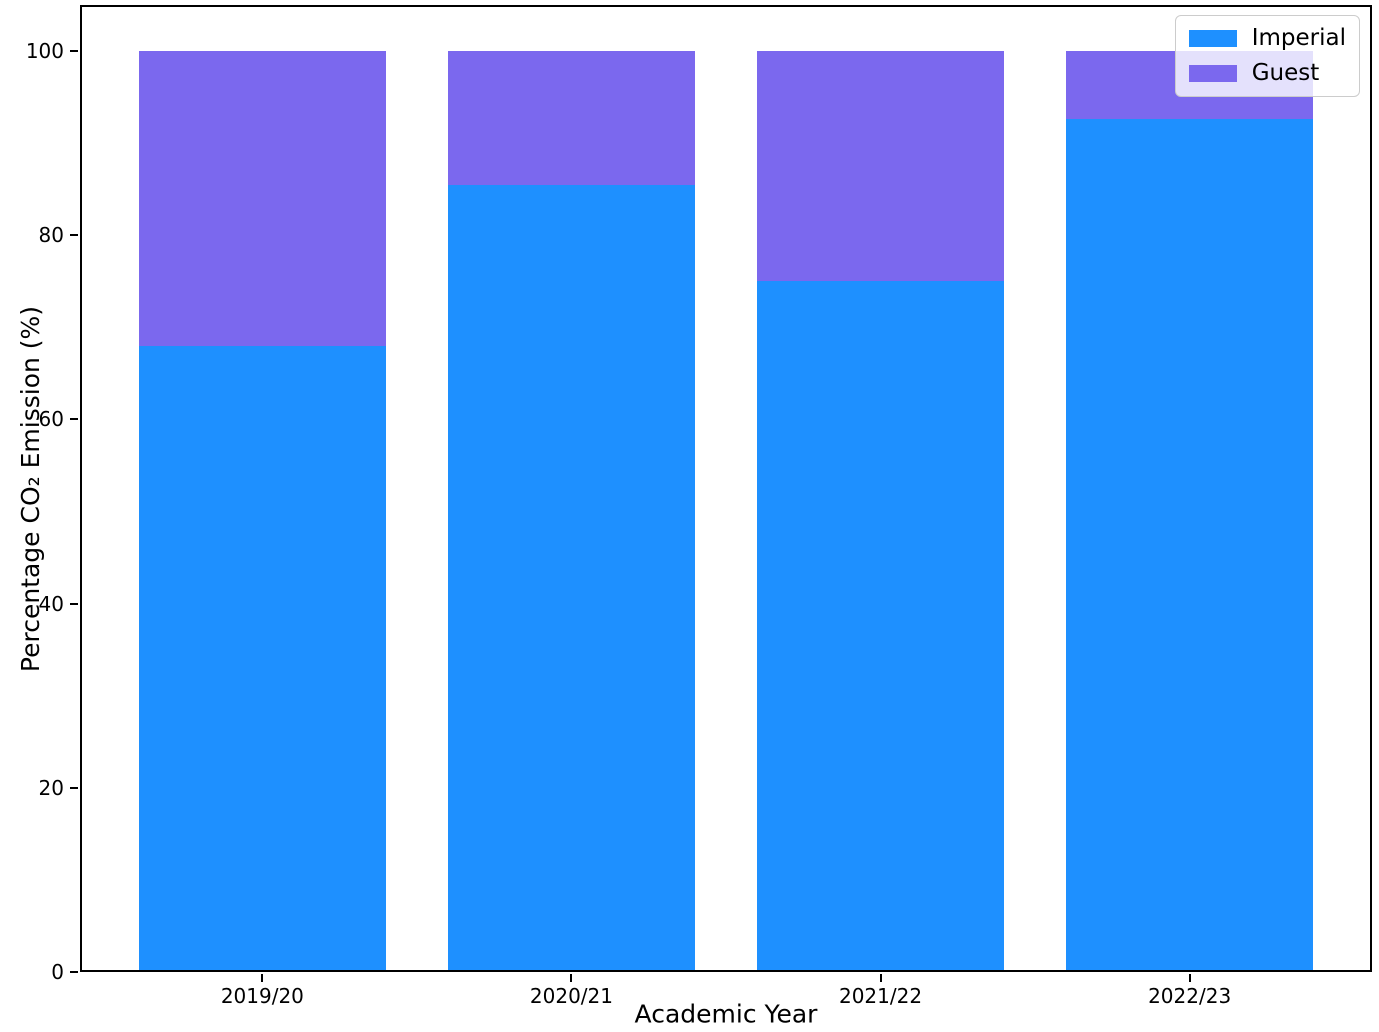  What do you see at coordinates (51, 603) in the screenshot?
I see `y-tick-label: 40` at bounding box center [51, 603].